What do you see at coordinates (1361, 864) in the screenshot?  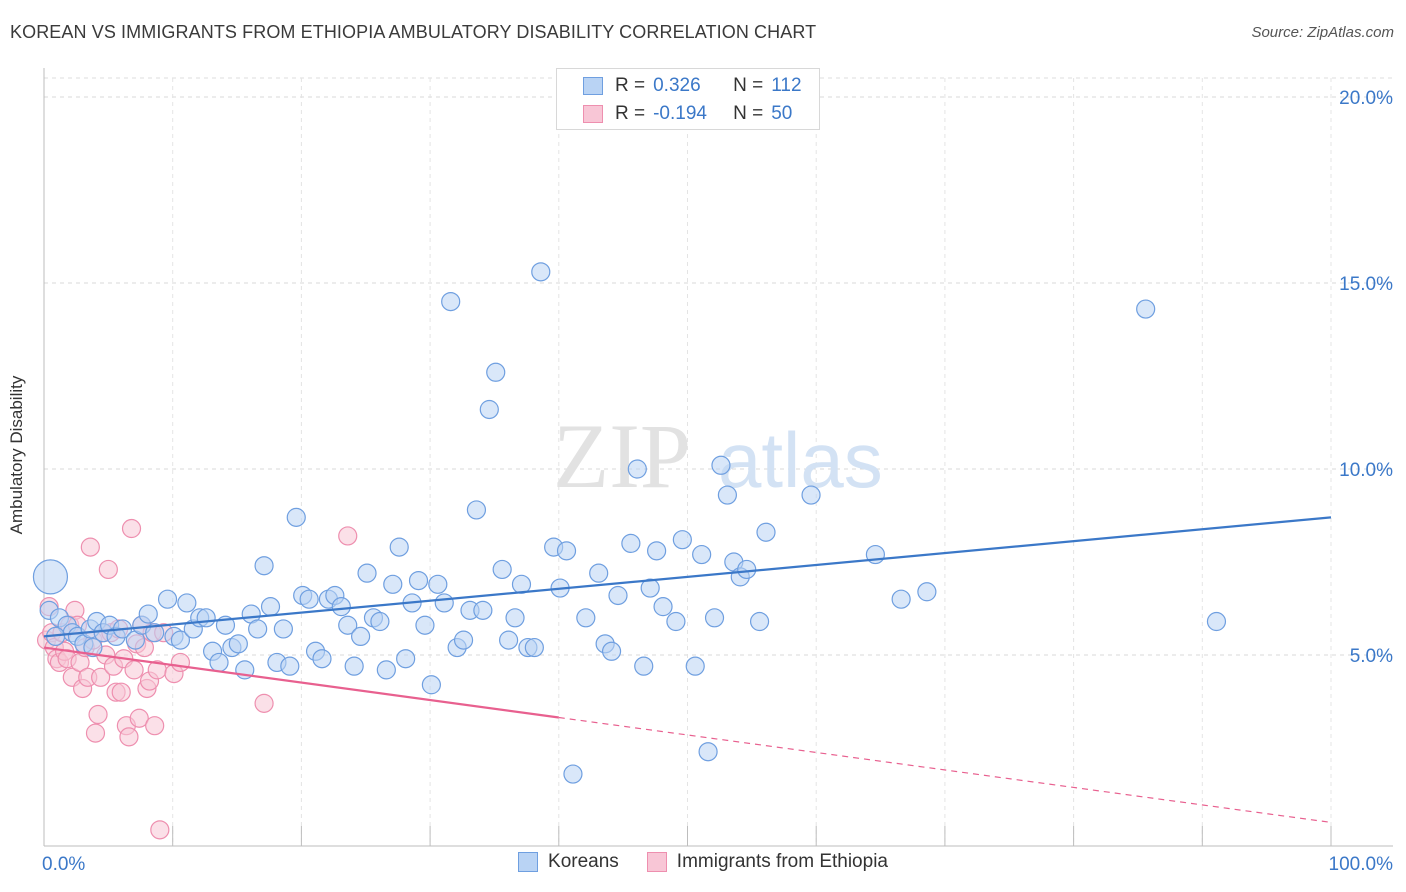 I see `x-tick-label-max: 100.0%` at bounding box center [1361, 864].